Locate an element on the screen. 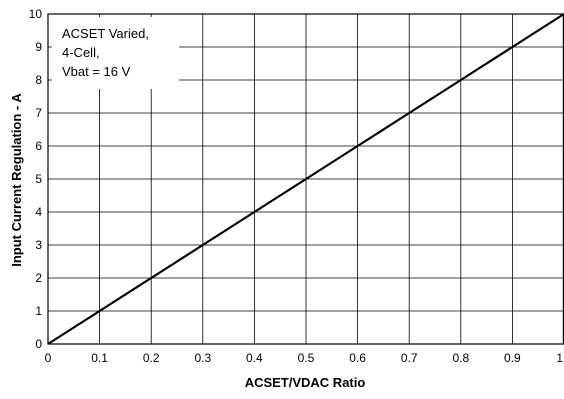  x-tick-label: 0.2 is located at coordinates (151, 358).